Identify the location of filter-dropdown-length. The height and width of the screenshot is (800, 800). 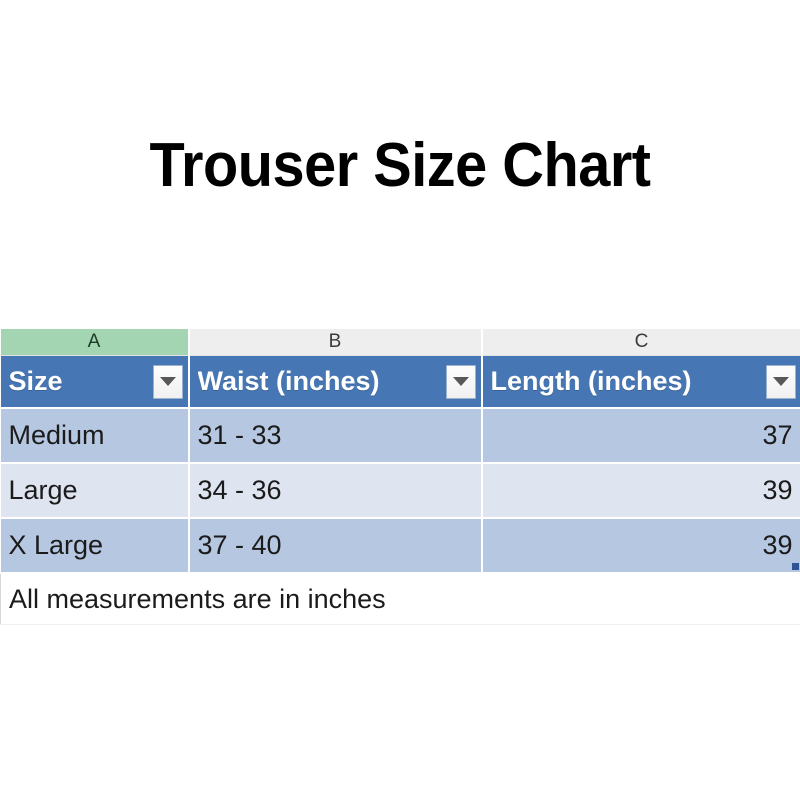
(780, 381).